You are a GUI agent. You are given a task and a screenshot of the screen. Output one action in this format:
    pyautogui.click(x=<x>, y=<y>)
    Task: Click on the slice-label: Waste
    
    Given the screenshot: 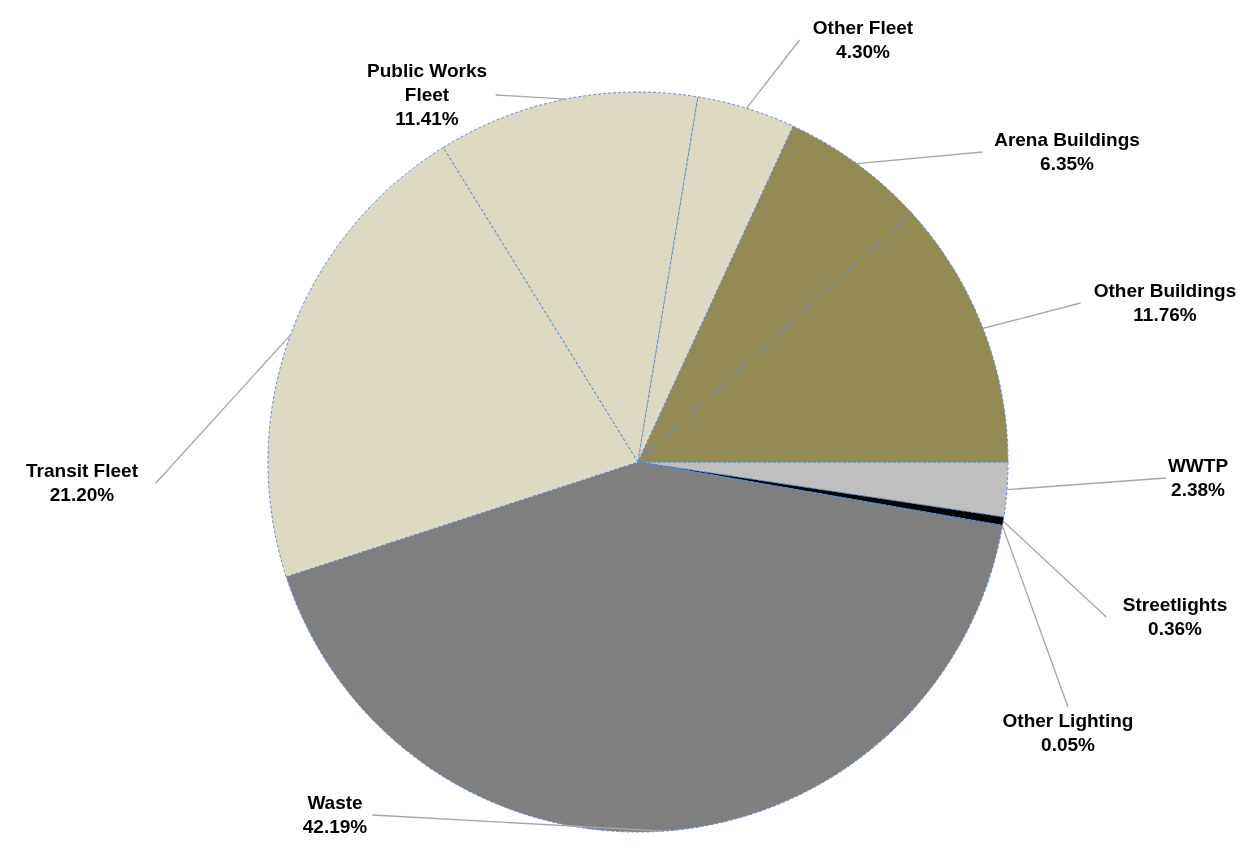 What is the action you would take?
    pyautogui.click(x=335, y=802)
    